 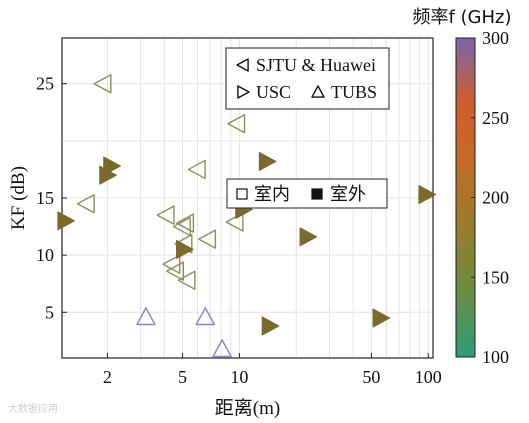 I want to click on x-tick-label: 10, so click(x=239, y=377).